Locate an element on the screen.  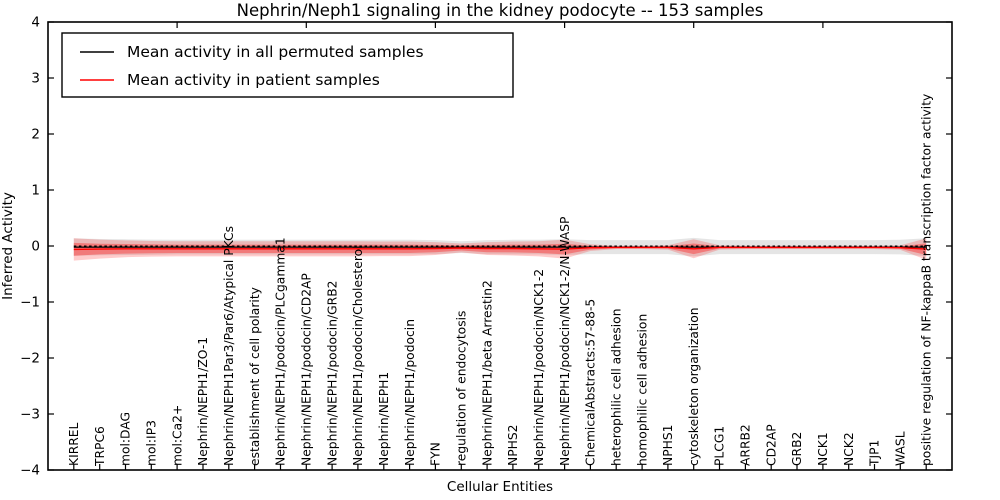
x-tick-label: NPHS2 is located at coordinates (513, 446).